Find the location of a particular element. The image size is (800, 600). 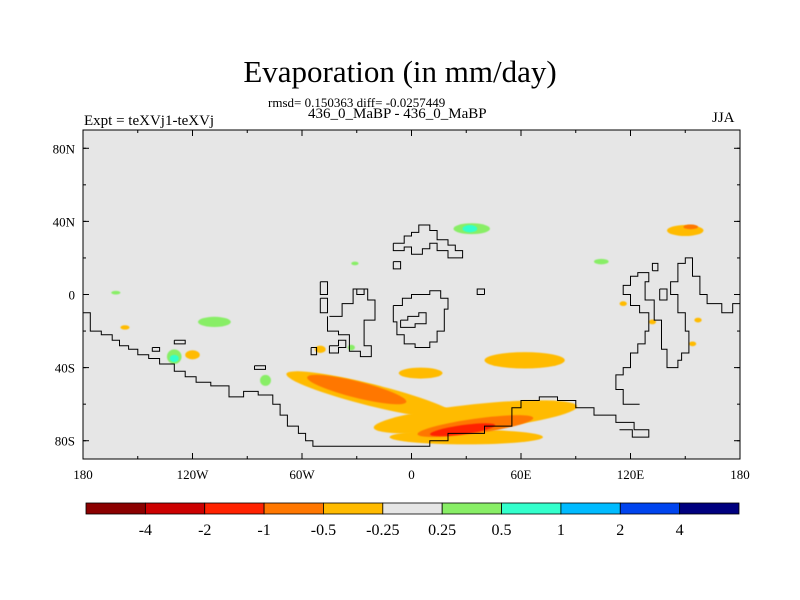

y-tick-label: 40N is located at coordinates (64, 221).